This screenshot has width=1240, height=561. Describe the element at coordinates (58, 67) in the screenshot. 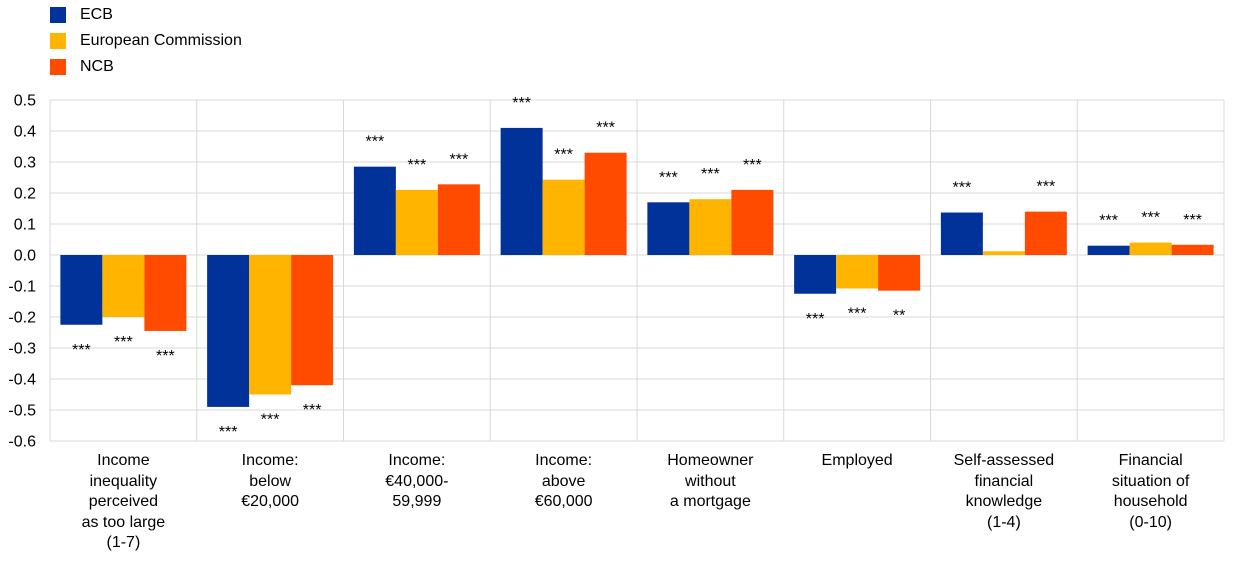

I see `legend-swatch-ncb` at that location.